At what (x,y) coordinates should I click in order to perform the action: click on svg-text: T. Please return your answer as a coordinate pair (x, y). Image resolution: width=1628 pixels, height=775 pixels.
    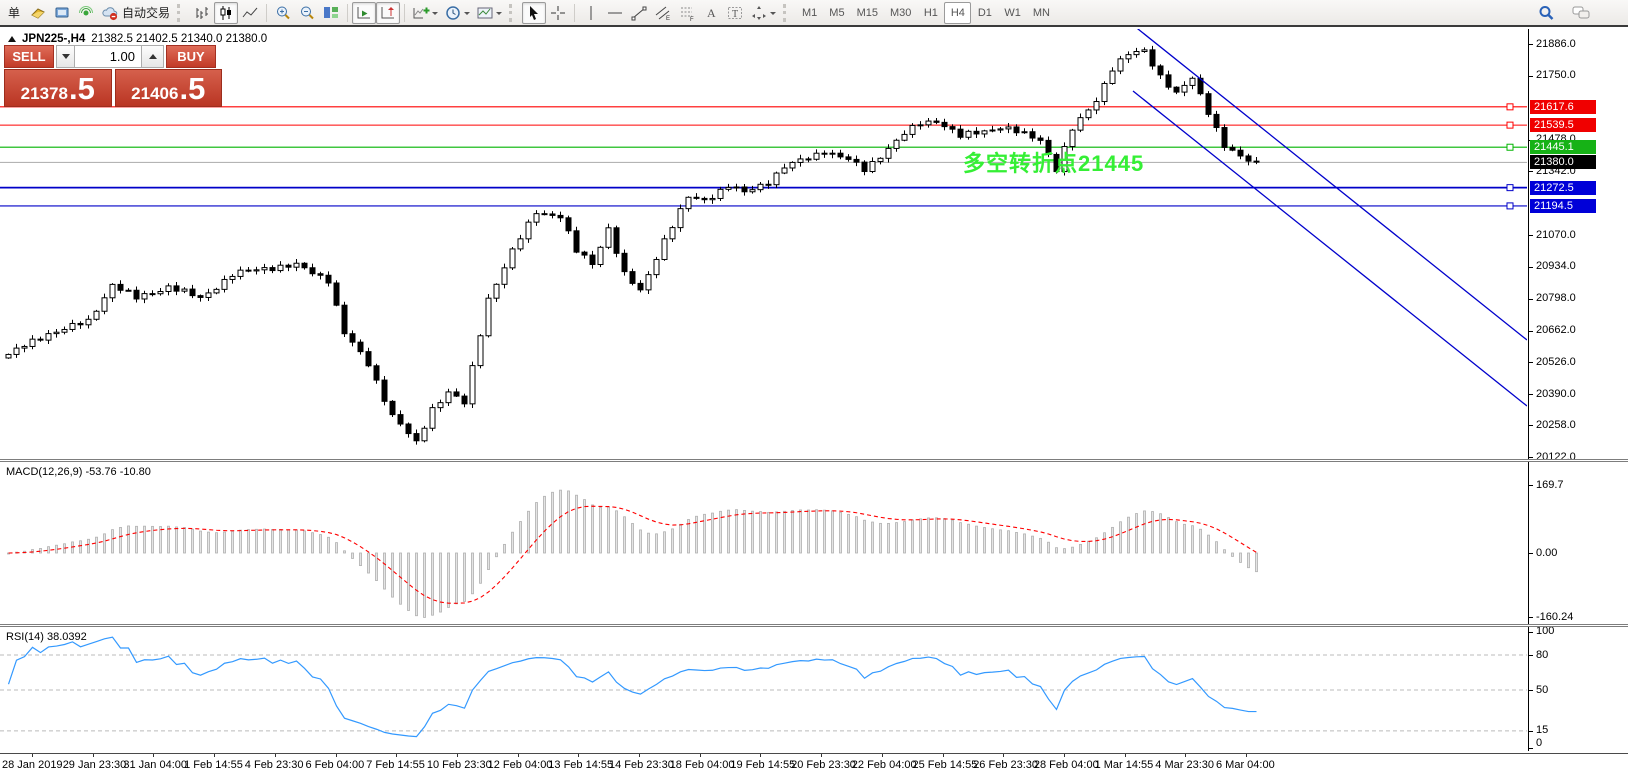
    Looking at the image, I should click on (735, 14).